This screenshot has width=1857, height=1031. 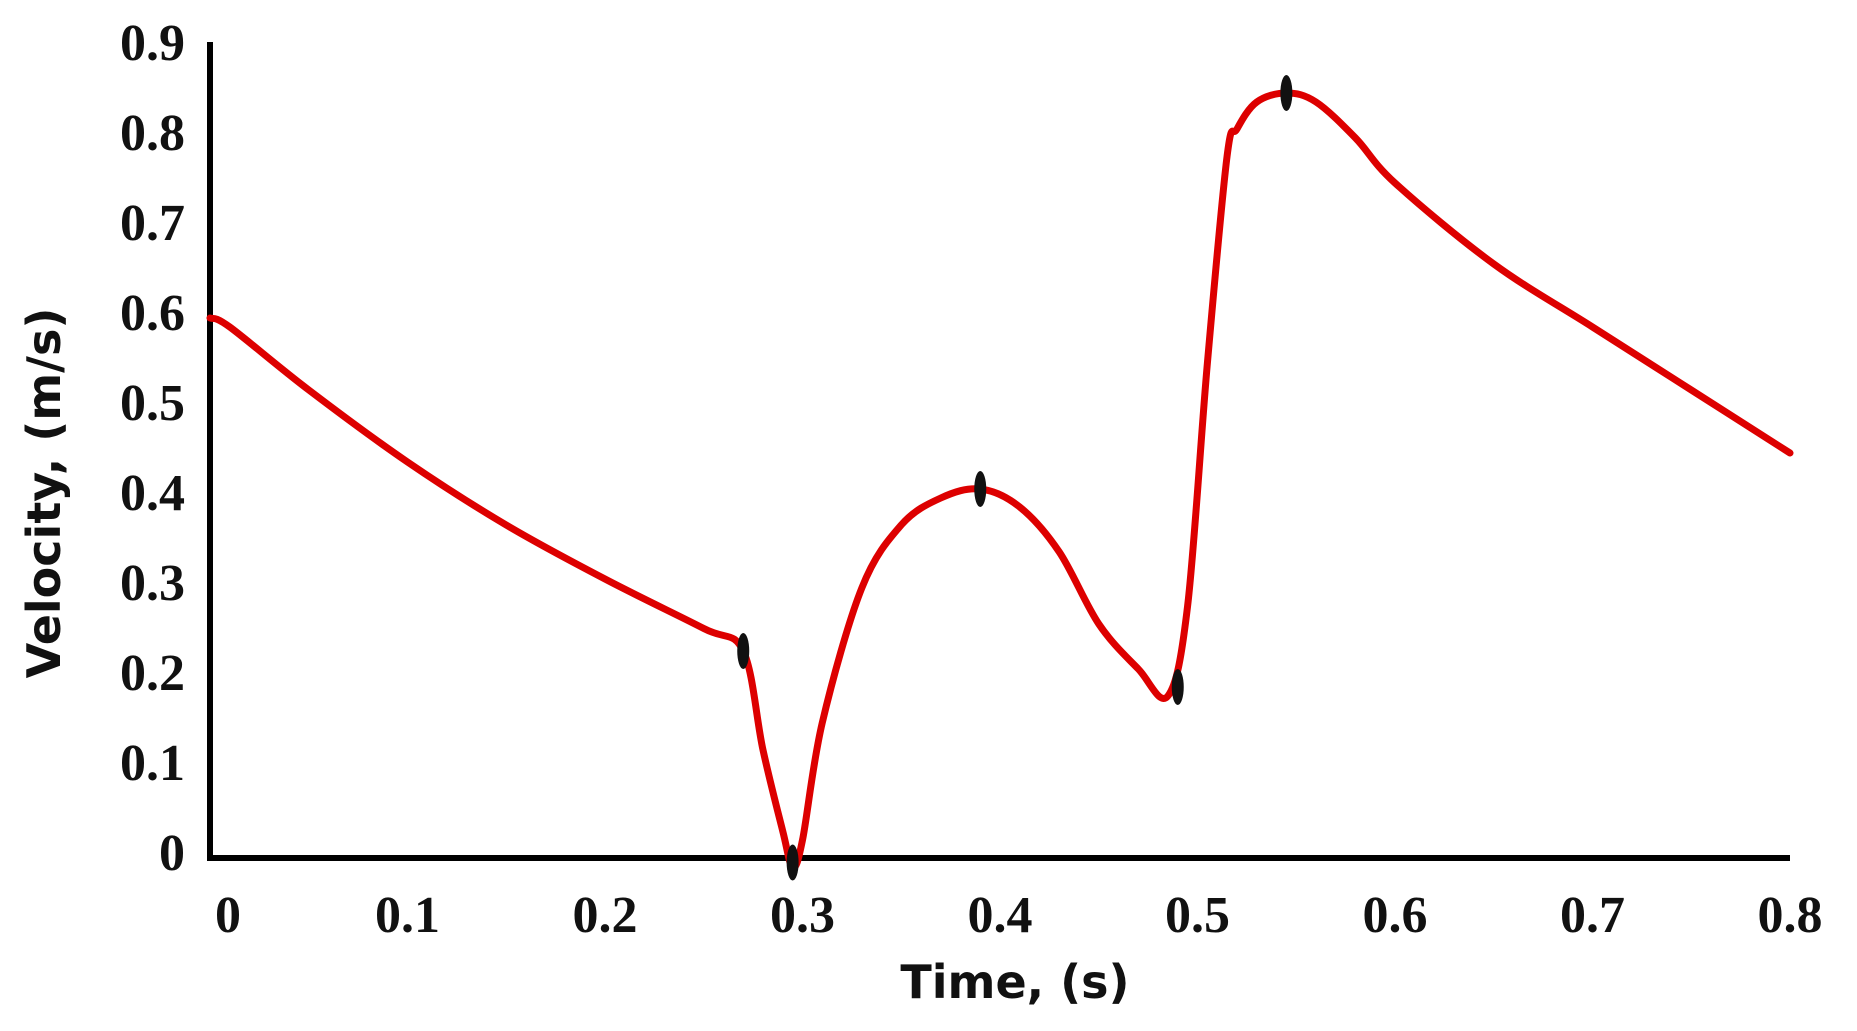 What do you see at coordinates (152, 313) in the screenshot?
I see `y-tick-label: 0.6` at bounding box center [152, 313].